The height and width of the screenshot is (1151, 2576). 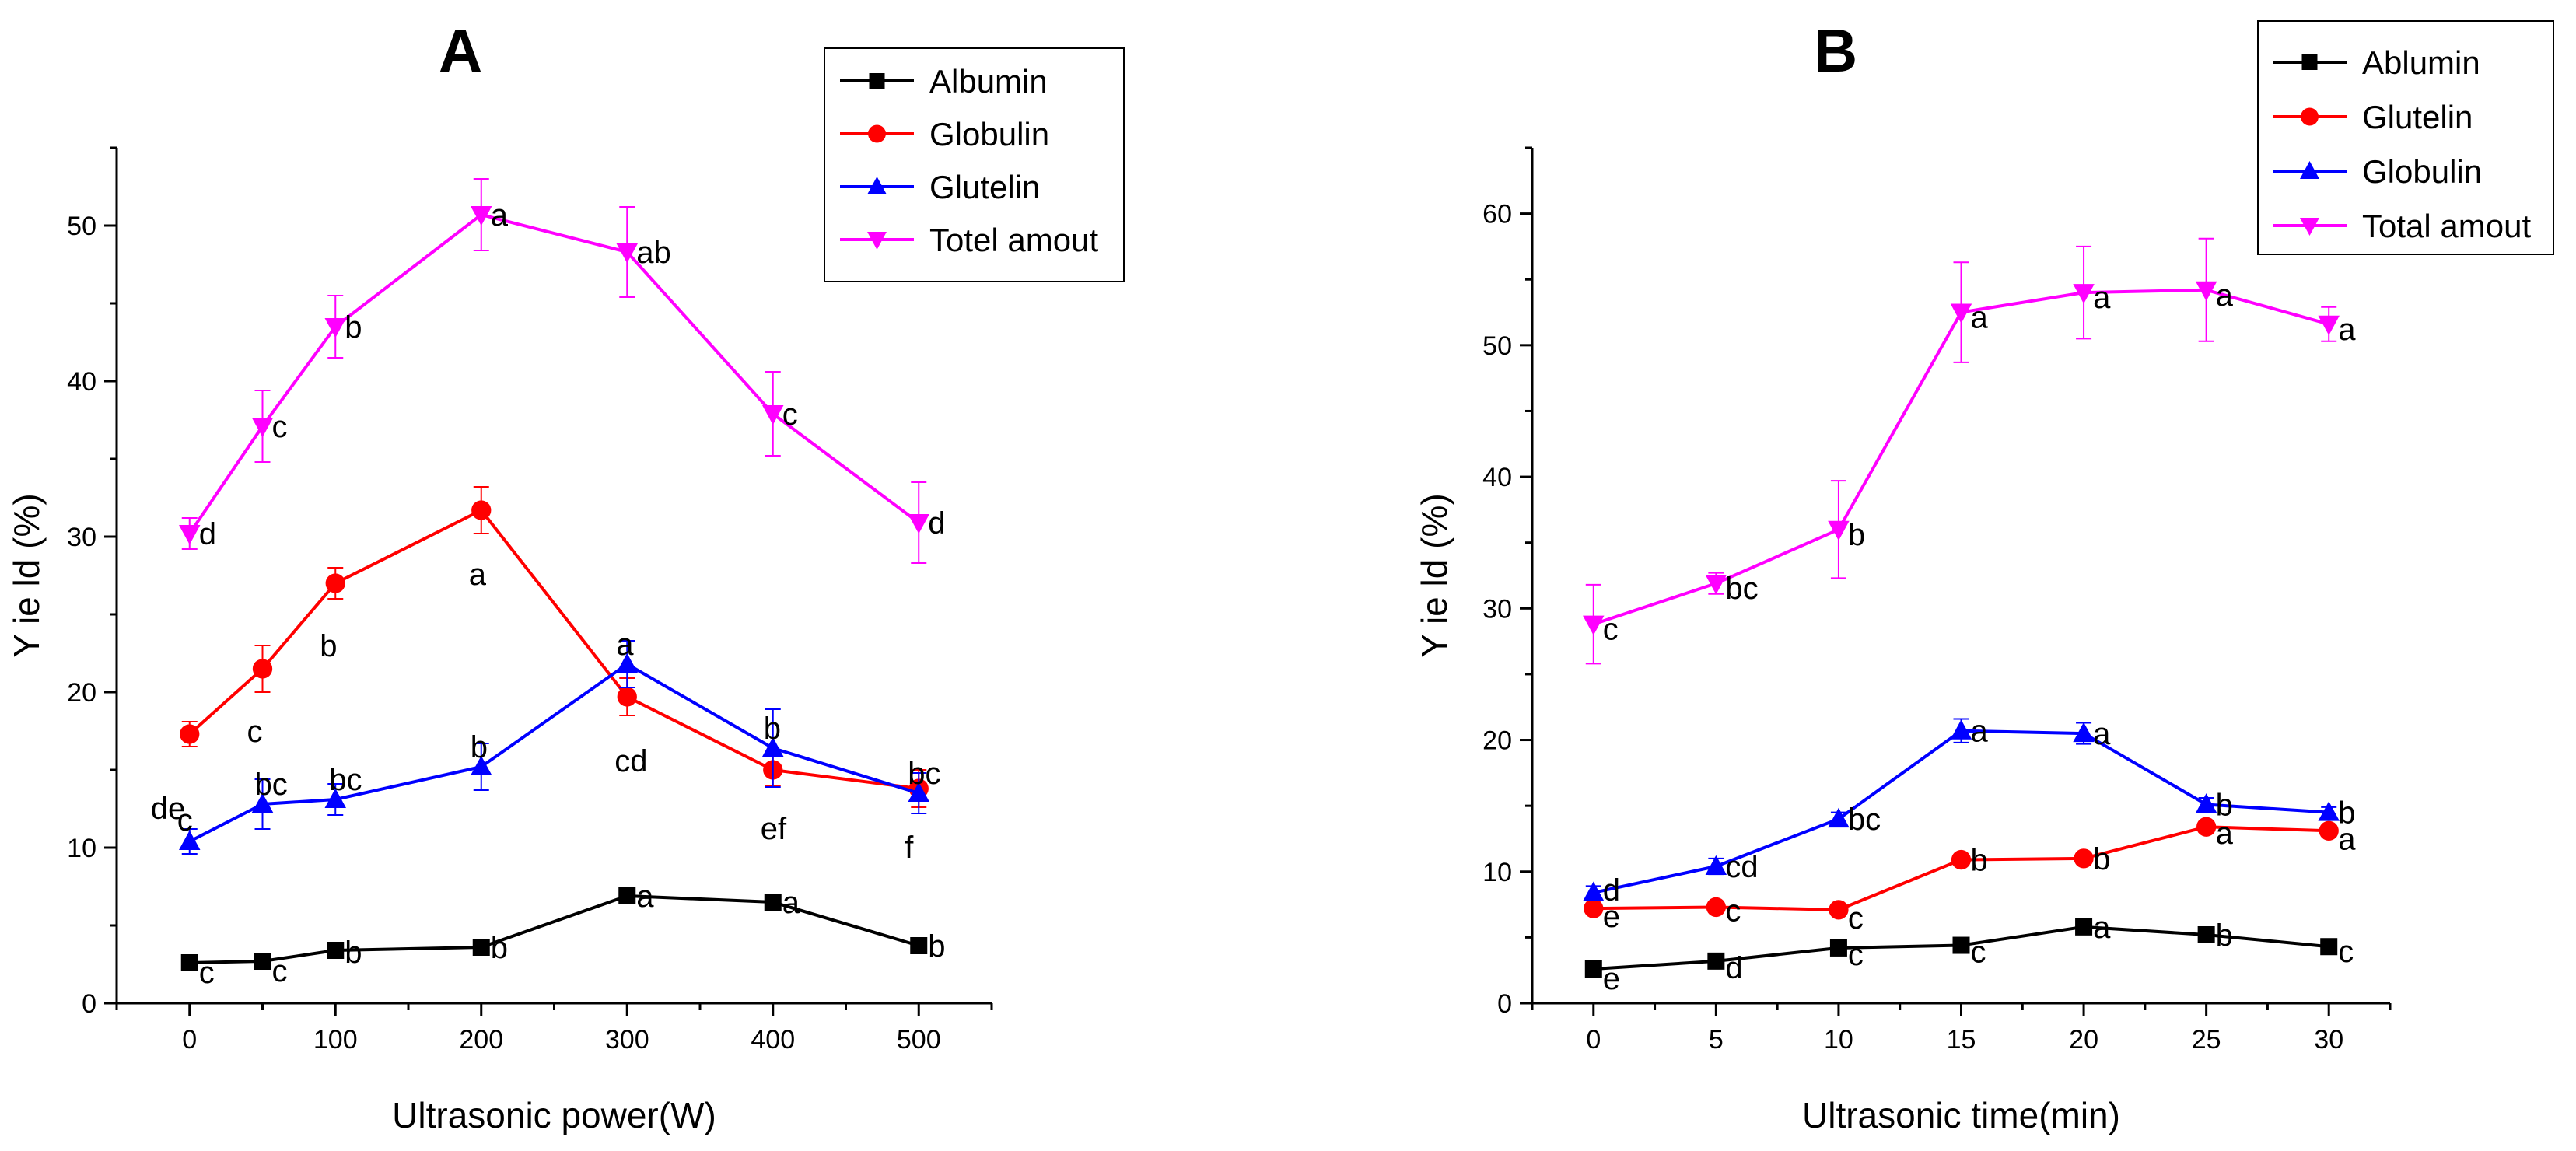 What do you see at coordinates (27, 575) in the screenshot?
I see `y-axis-title: Y ie ld (%)` at bounding box center [27, 575].